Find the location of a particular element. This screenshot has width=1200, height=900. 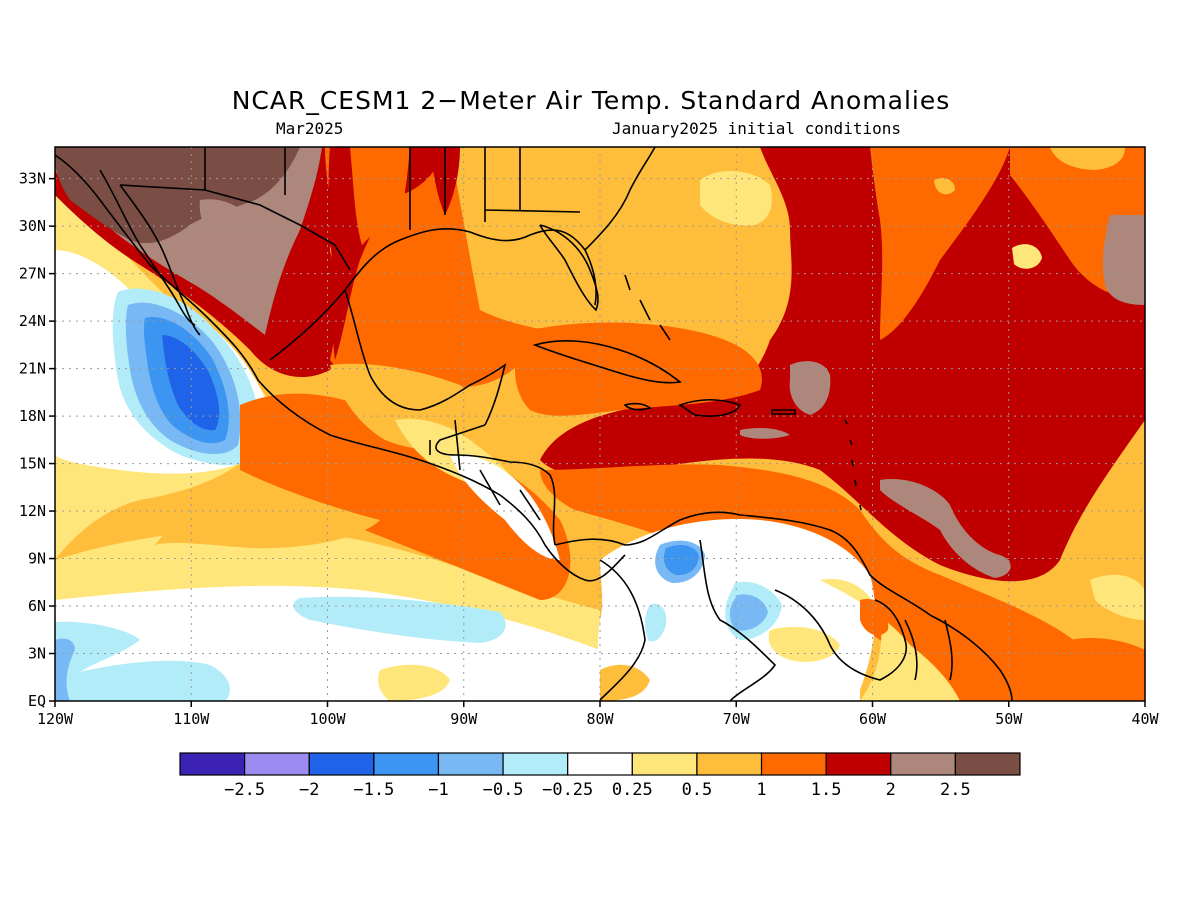

lon-tick-label: 90W is located at coordinates (464, 719).